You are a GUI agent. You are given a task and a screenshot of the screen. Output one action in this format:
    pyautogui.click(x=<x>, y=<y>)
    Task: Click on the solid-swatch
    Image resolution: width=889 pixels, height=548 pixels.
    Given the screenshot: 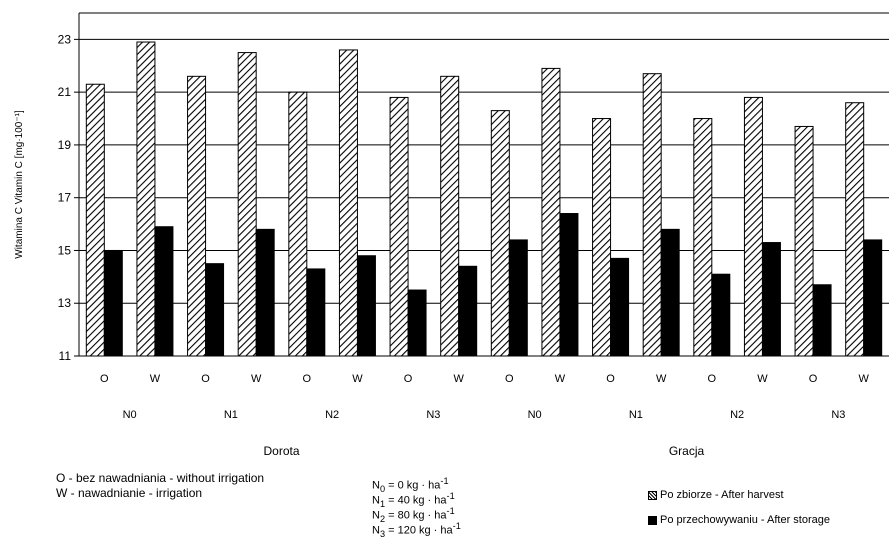 What is the action you would take?
    pyautogui.click(x=652, y=520)
    